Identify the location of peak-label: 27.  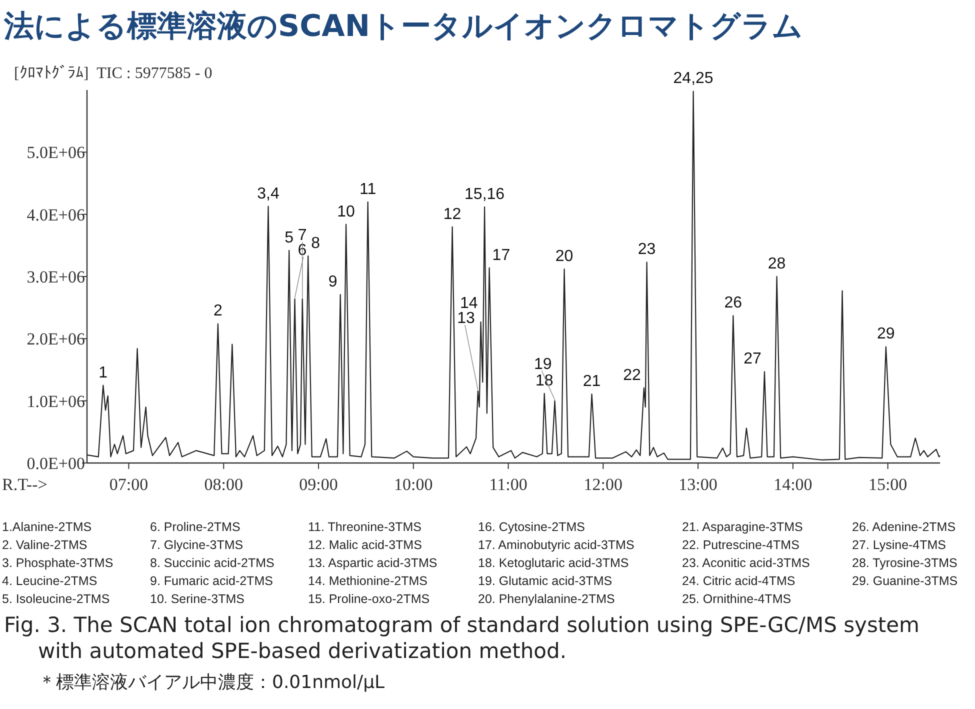
(753, 359).